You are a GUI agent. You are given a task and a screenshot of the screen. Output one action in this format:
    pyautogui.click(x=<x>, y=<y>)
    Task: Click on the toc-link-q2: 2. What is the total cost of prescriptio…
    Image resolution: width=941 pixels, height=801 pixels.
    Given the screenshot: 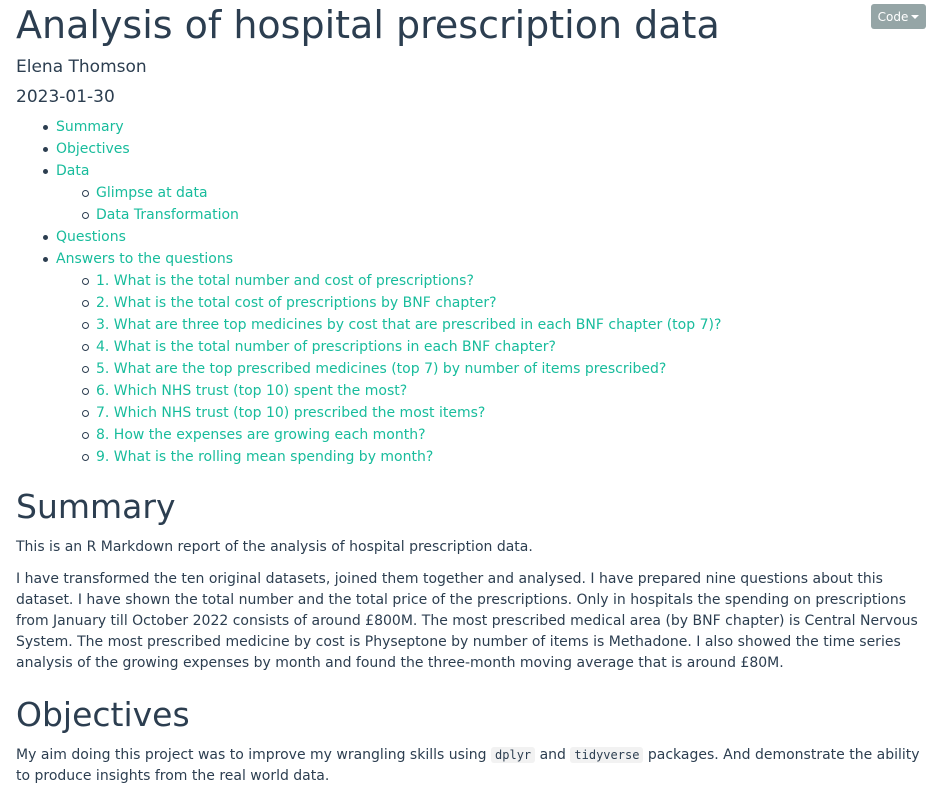 What is the action you would take?
    pyautogui.click(x=296, y=303)
    